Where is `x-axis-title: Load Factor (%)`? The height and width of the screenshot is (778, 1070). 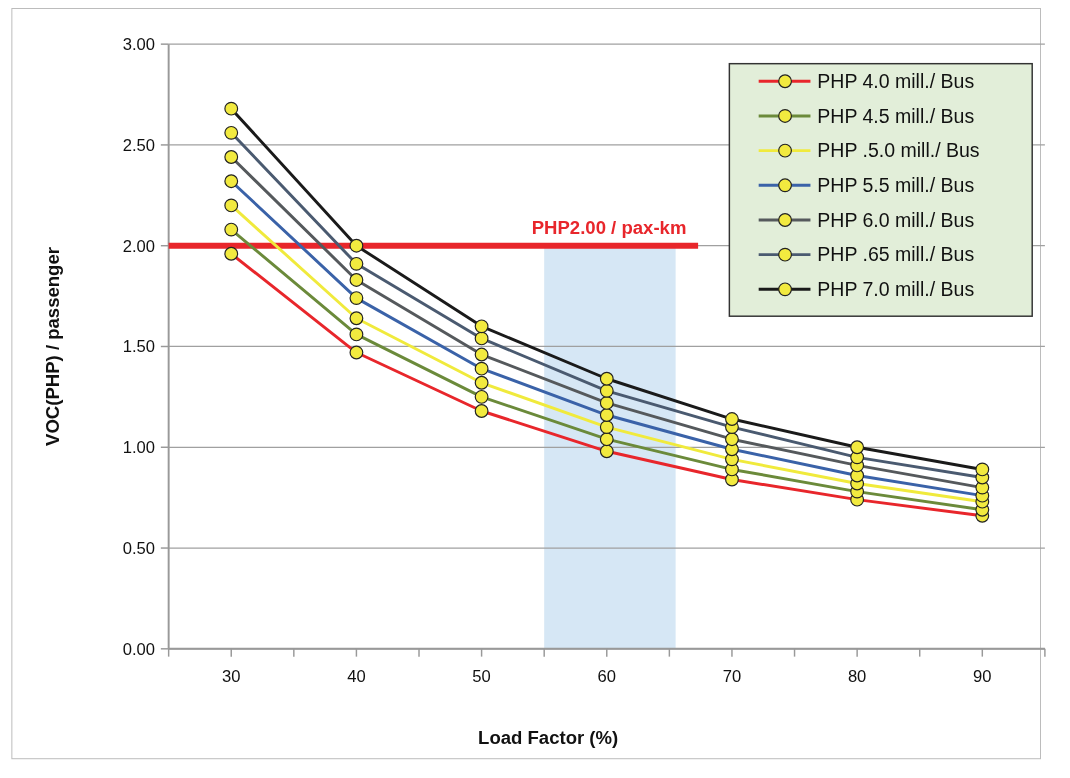
x-axis-title: Load Factor (%) is located at coordinates (548, 737).